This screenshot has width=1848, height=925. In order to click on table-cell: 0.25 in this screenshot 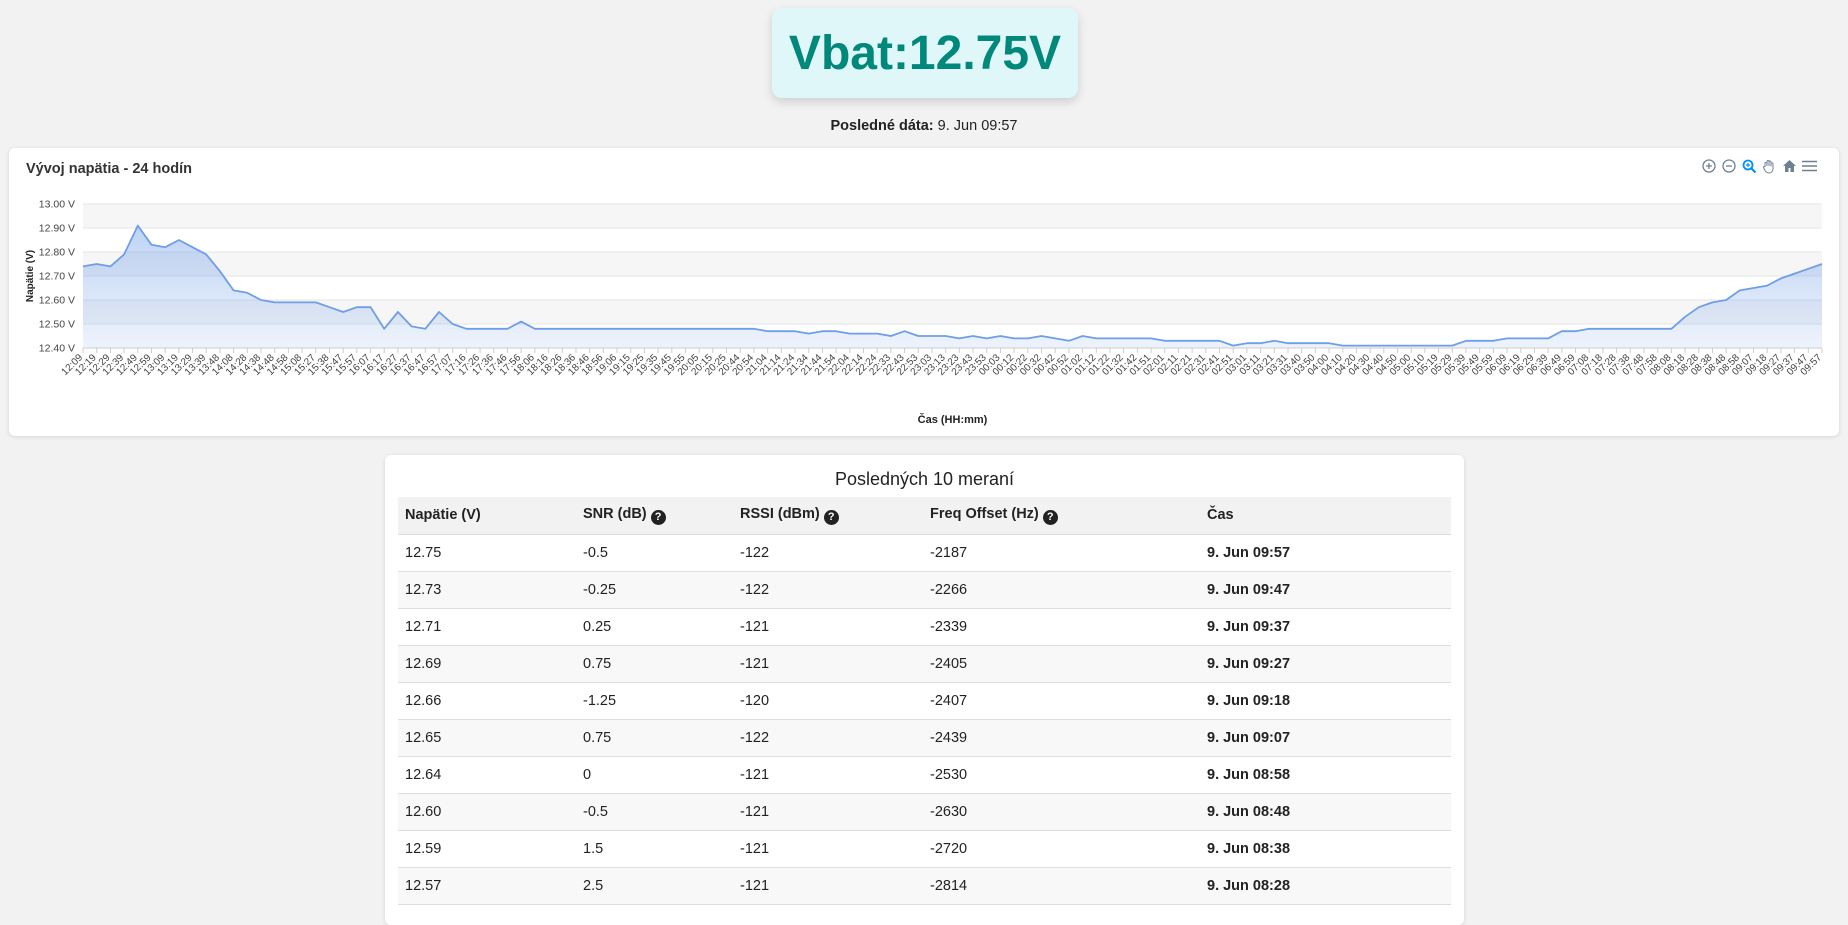, I will do `click(654, 627)`.